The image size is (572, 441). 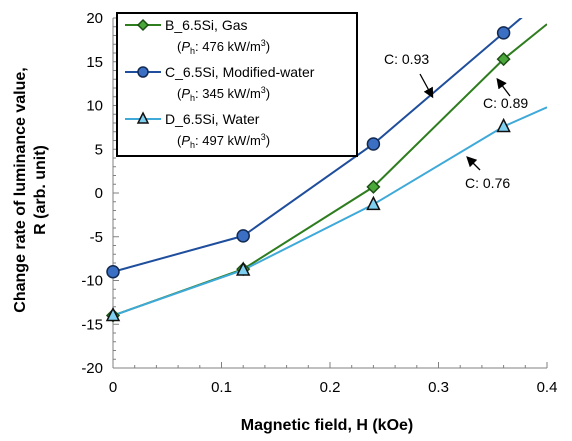 I want to click on y-tick-label: 20, so click(x=94, y=18).